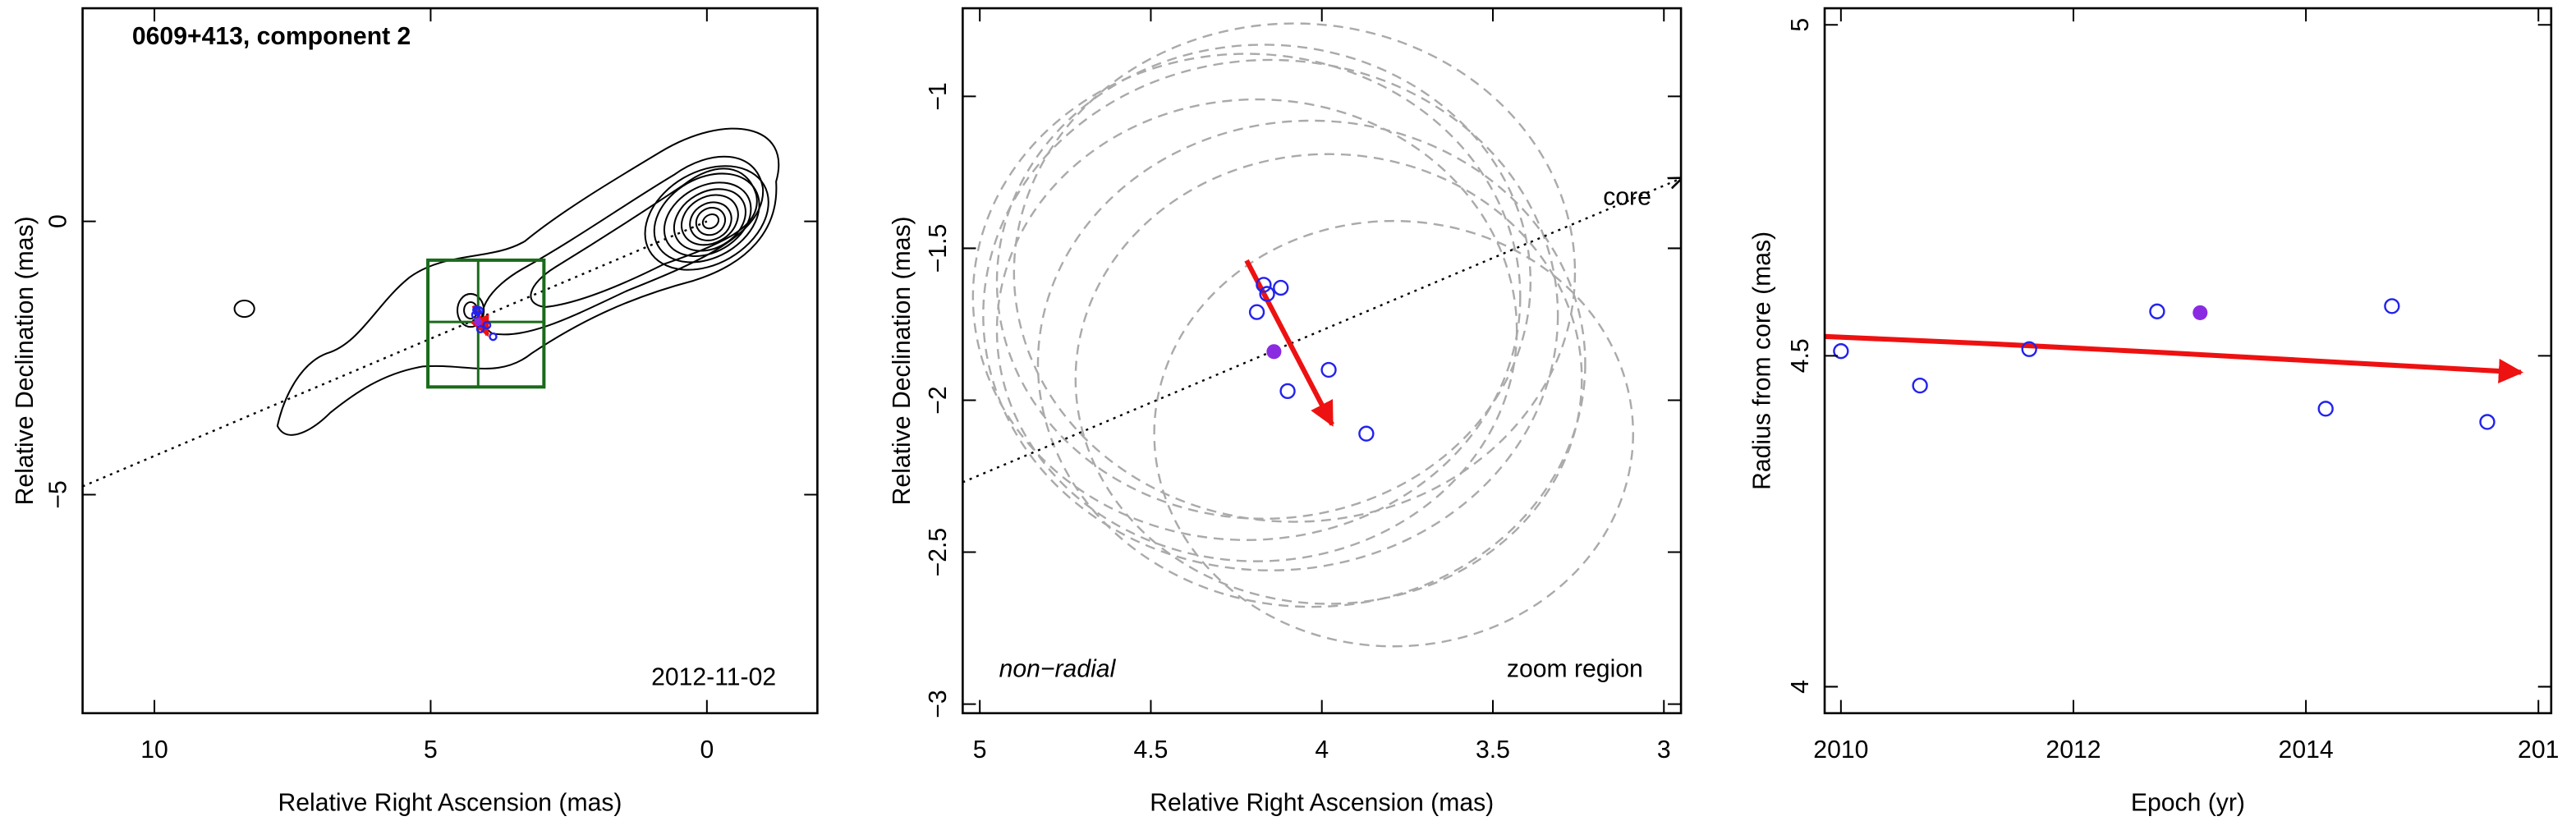 Image resolution: width=2576 pixels, height=821 pixels. I want to click on contours, so click(506, 281).